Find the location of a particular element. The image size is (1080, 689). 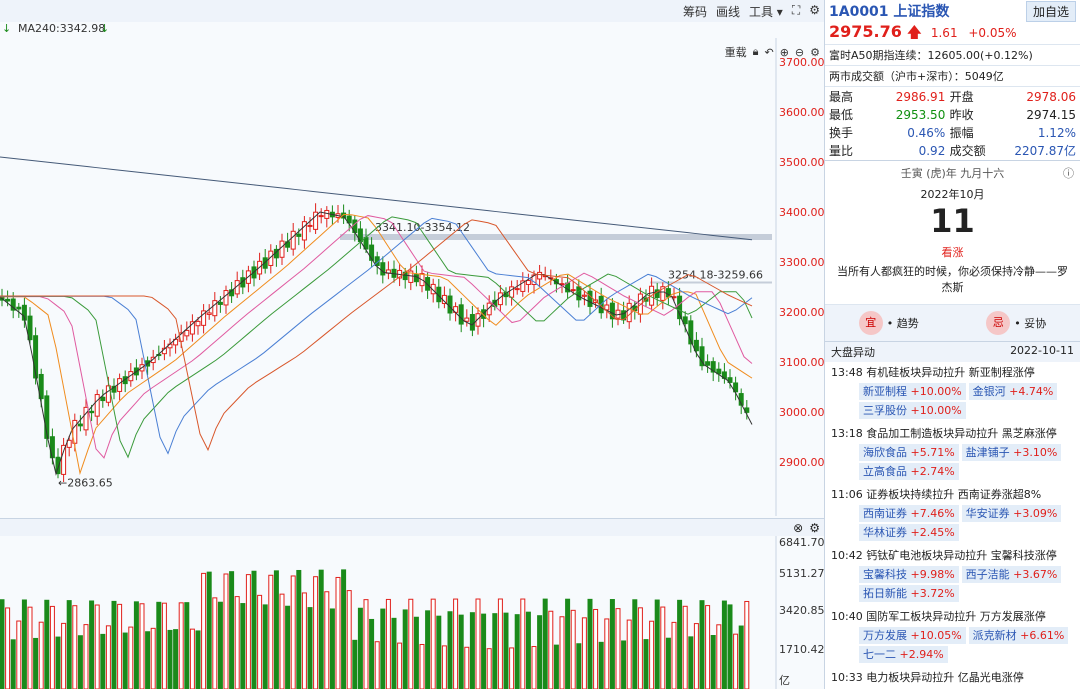

stock-chip: 七一二 +2.94% is located at coordinates (903, 654).